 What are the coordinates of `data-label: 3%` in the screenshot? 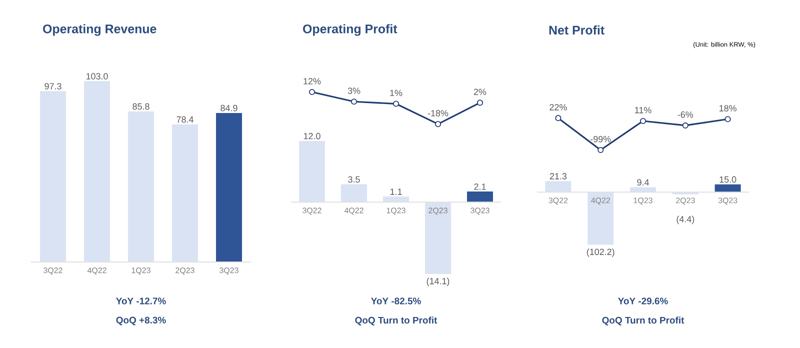 It's located at (354, 91).